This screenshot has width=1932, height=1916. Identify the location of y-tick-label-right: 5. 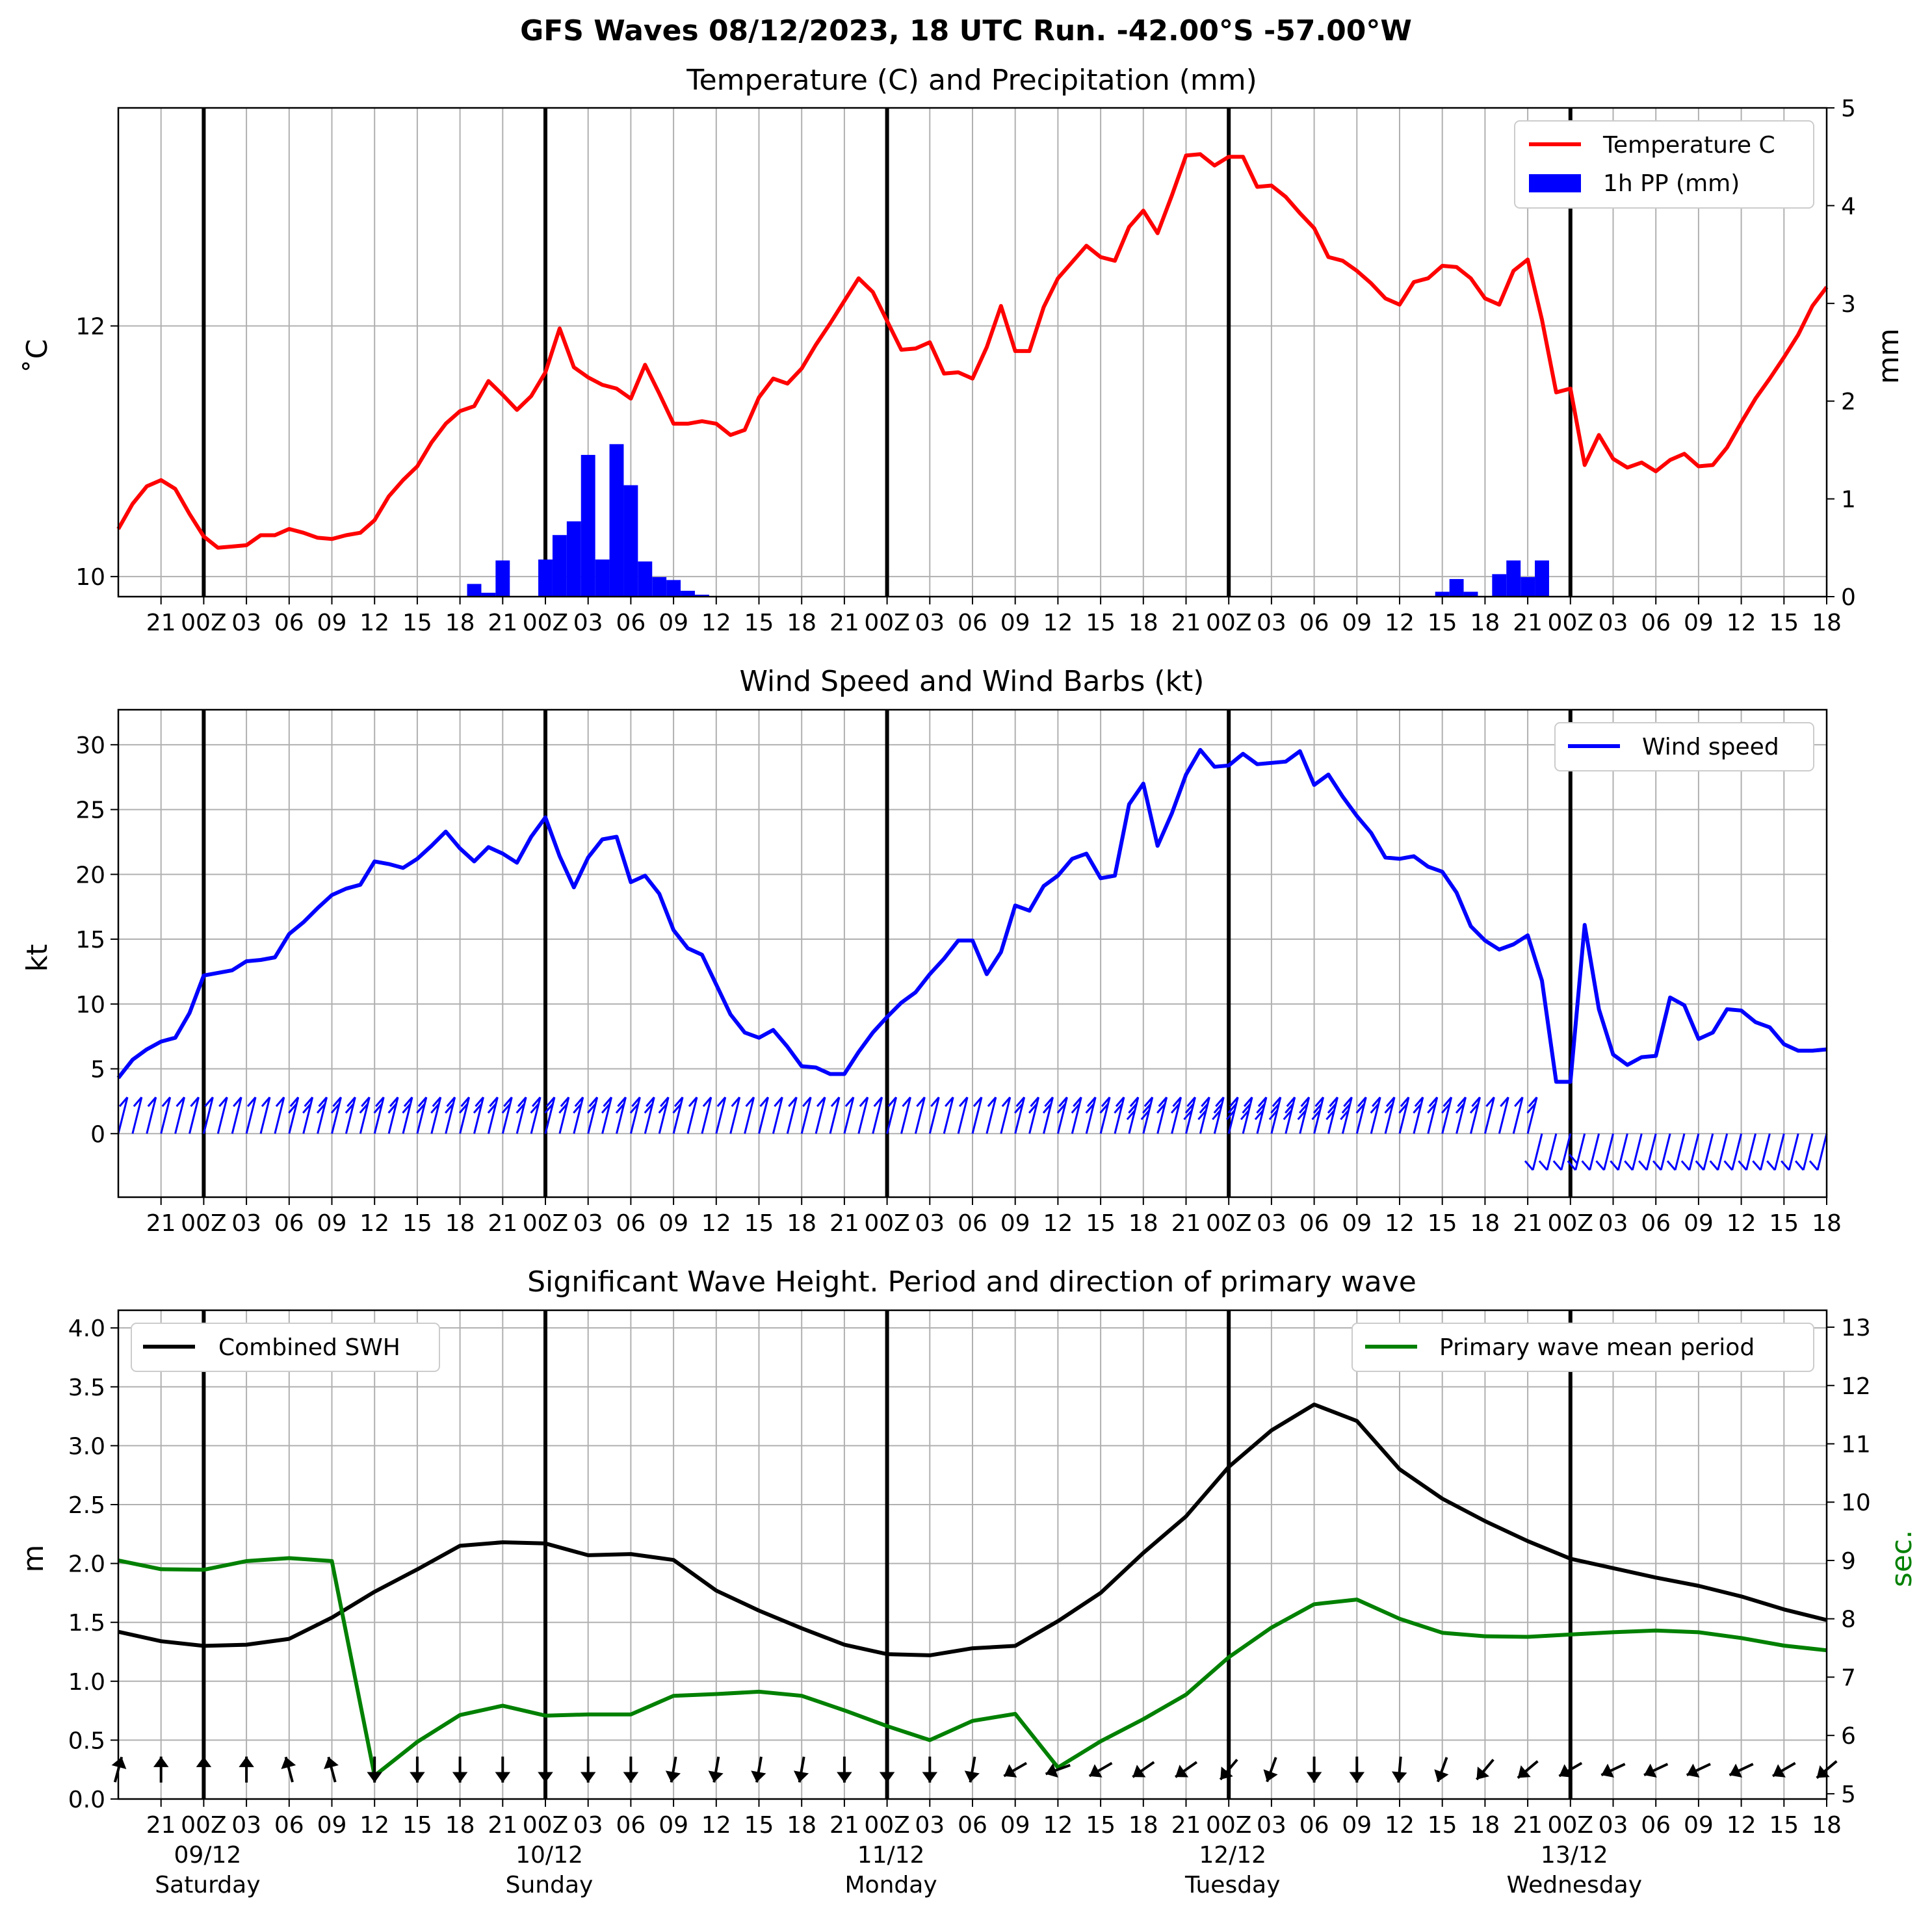
(1848, 1794).